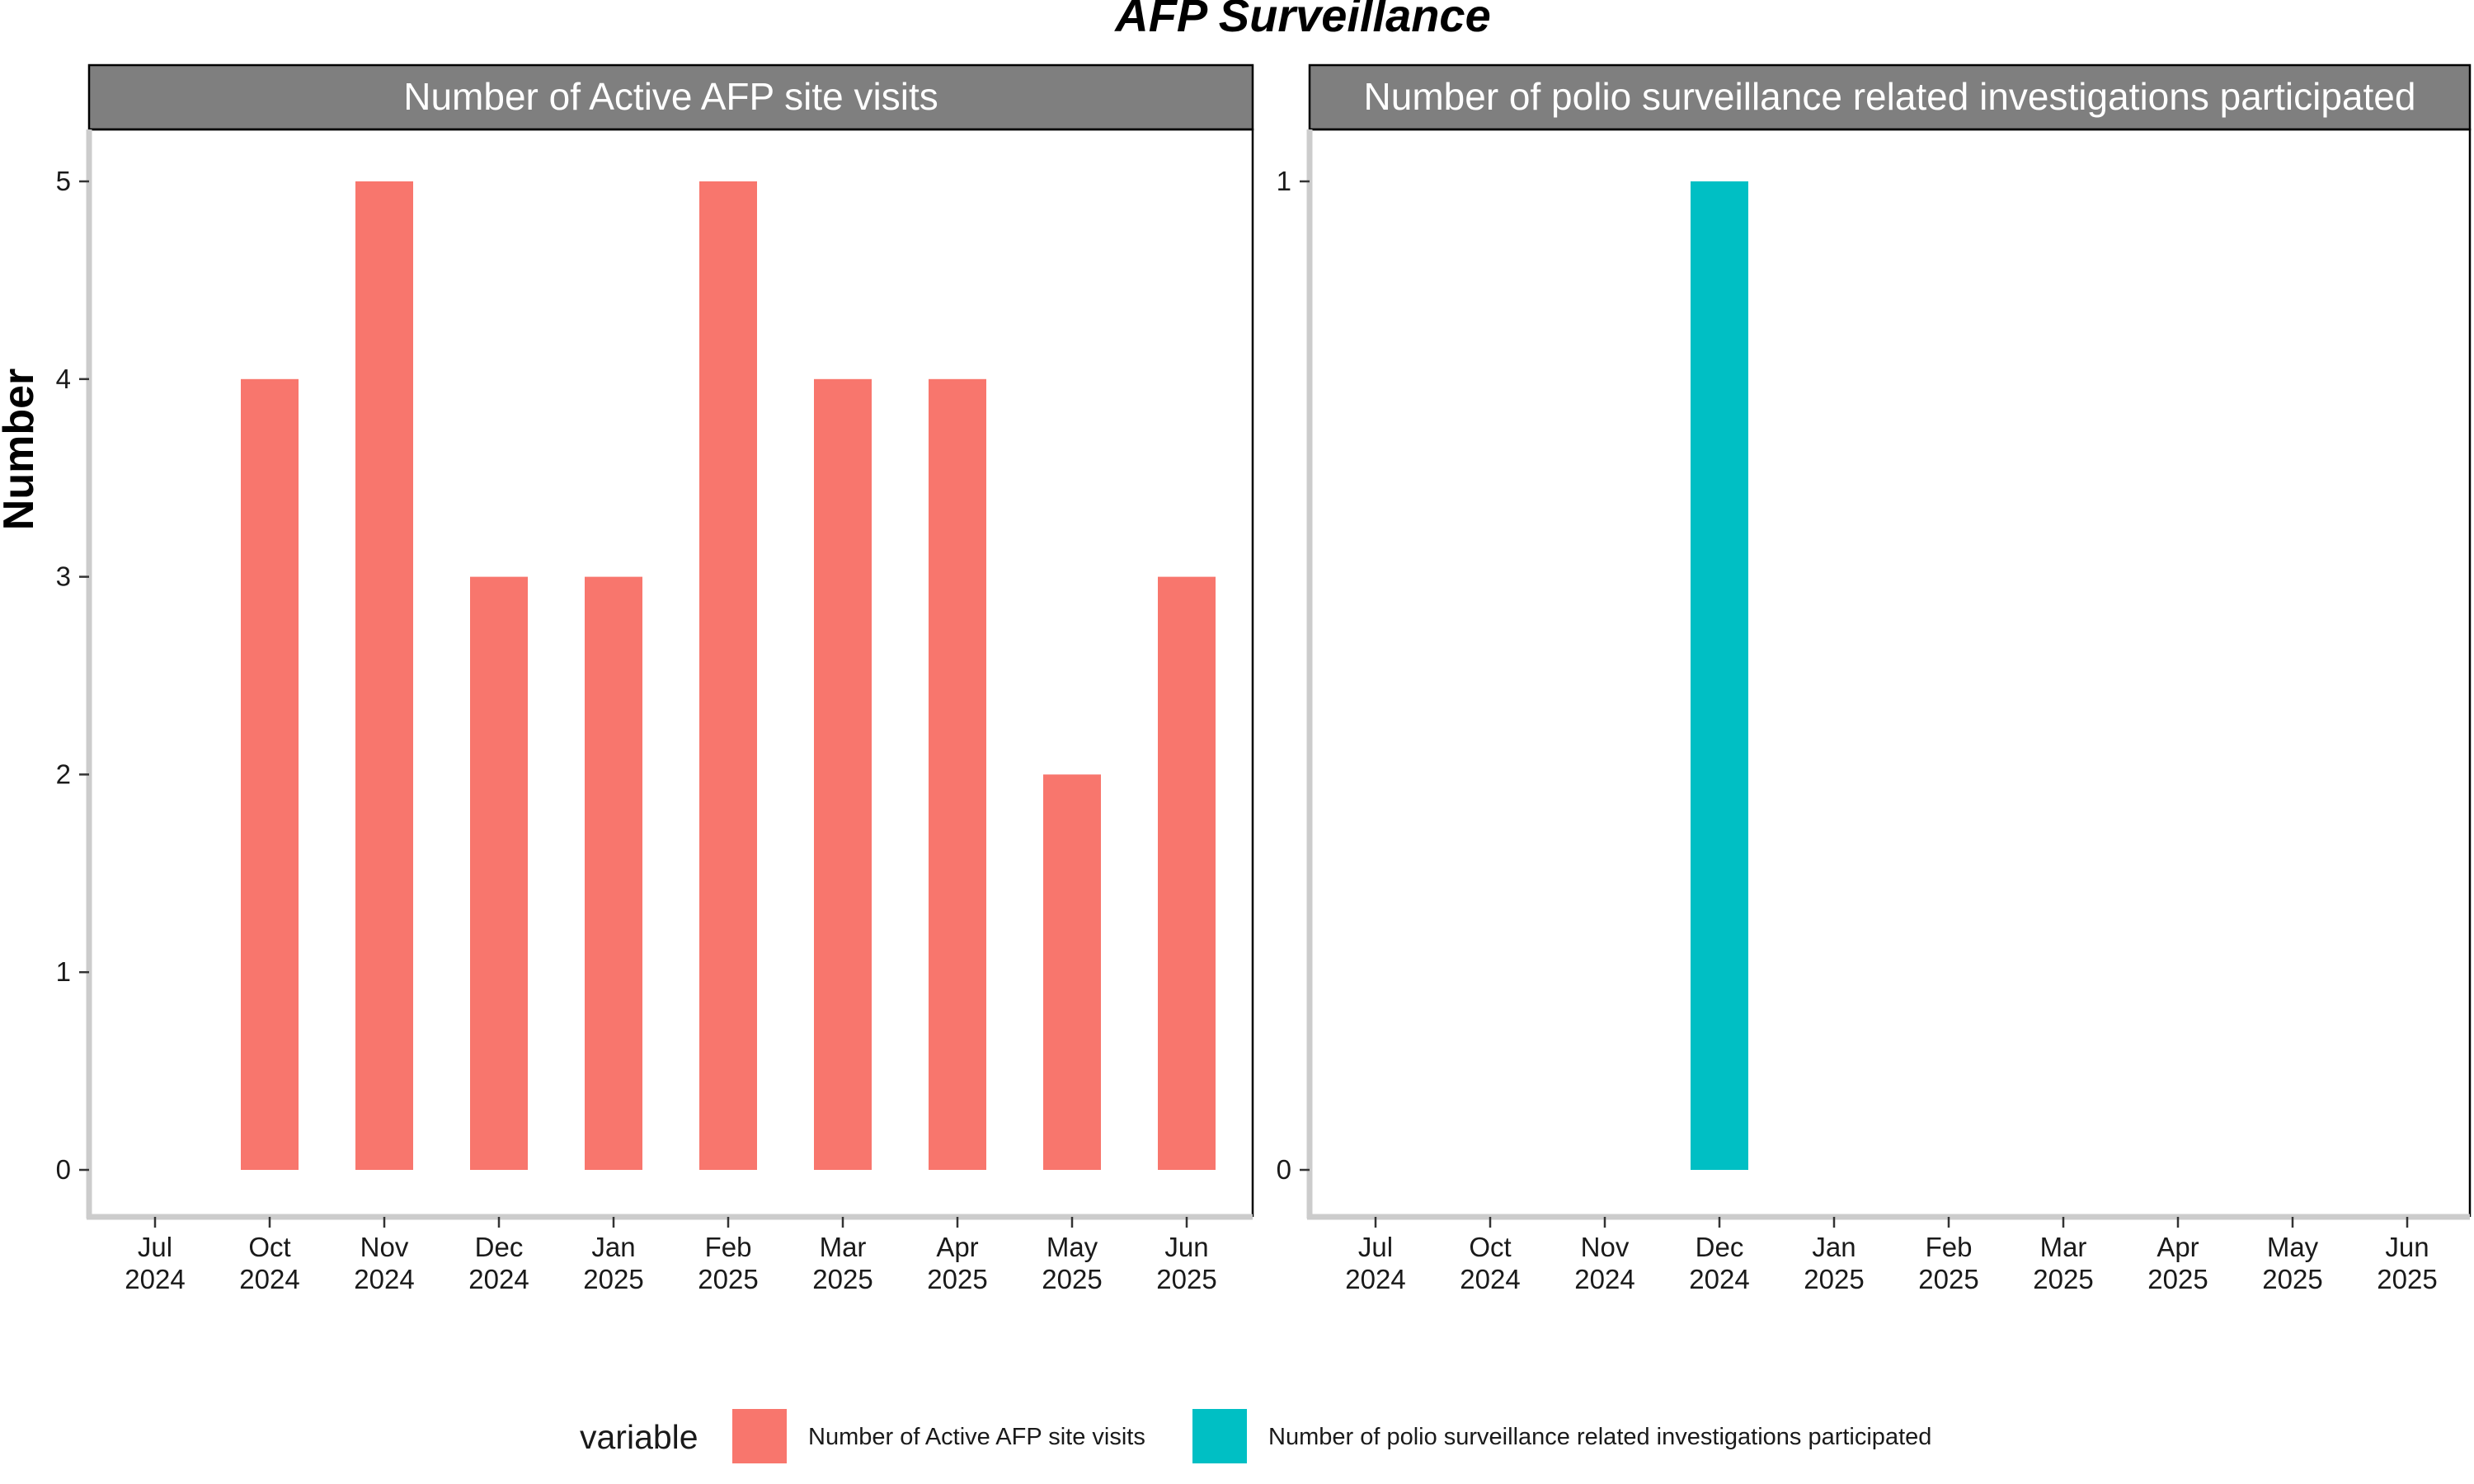  I want to click on y-tick-label: 3, so click(63, 576).